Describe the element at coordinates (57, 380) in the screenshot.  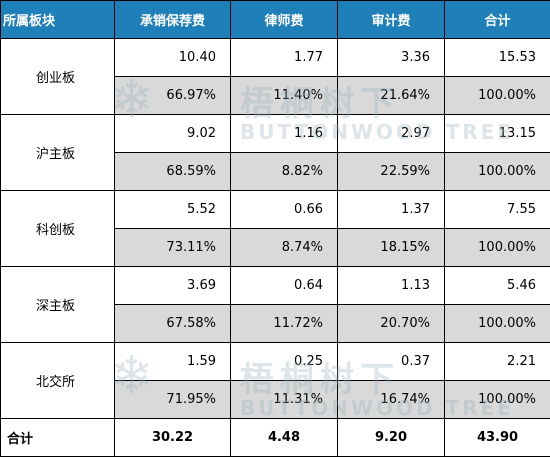
I see `board-name: 北交所` at that location.